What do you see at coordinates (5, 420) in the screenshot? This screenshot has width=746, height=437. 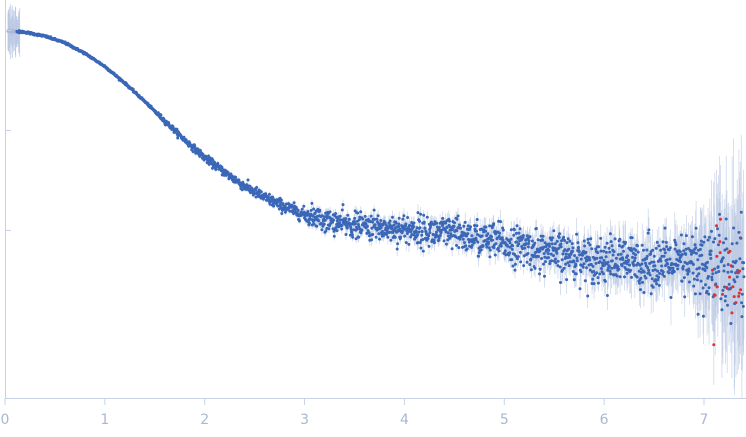 I see `x-tick-label: 0` at bounding box center [5, 420].